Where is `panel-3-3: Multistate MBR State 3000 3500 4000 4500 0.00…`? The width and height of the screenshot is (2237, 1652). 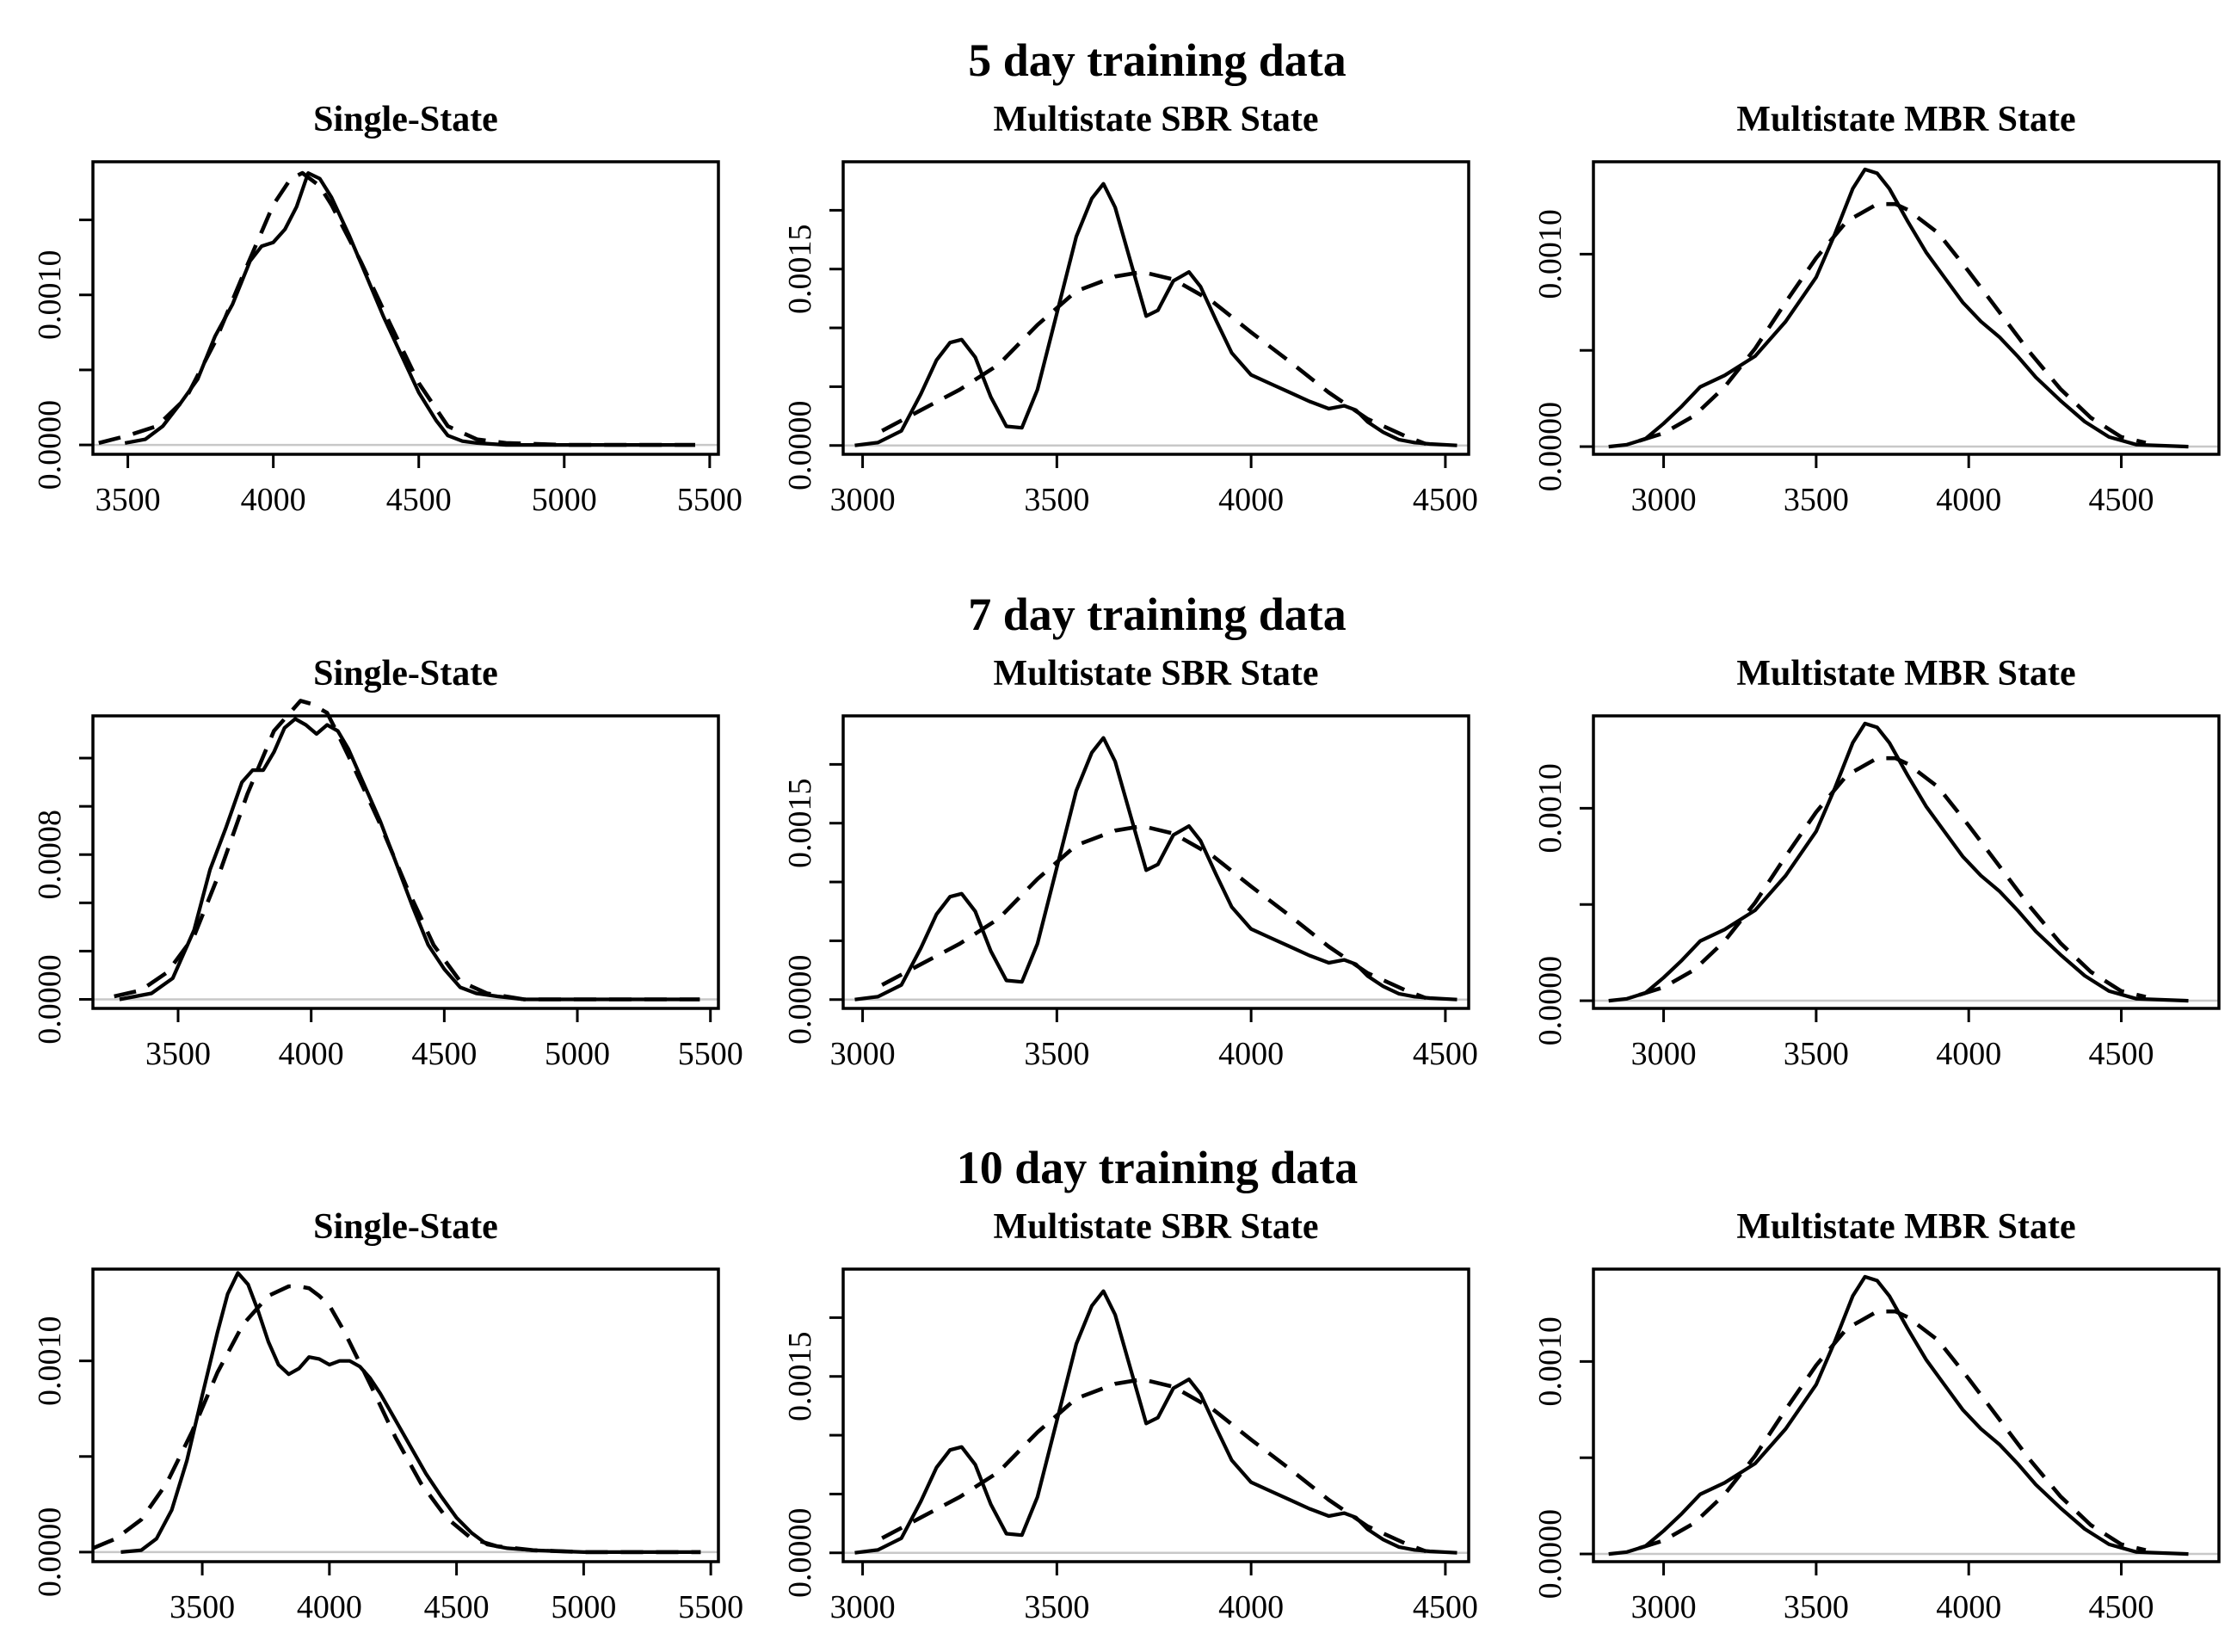 panel-3-3: Multistate MBR State 3000 3500 4000 4500 0.00… is located at coordinates (1876, 1416).